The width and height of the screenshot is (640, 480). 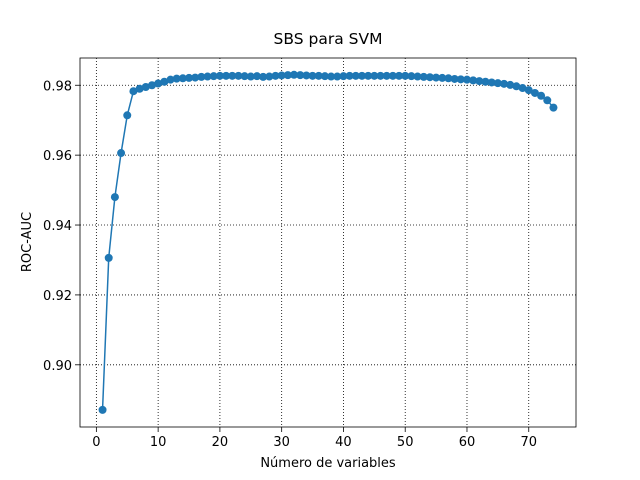 I want to click on y-tick-label: 0.94, so click(x=57, y=226).